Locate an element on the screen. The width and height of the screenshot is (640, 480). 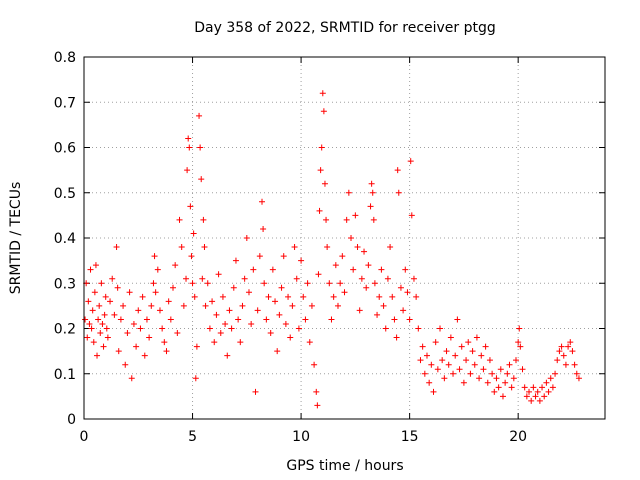
y-axis-label: SRMTID / TECUs is located at coordinates (16, 238).